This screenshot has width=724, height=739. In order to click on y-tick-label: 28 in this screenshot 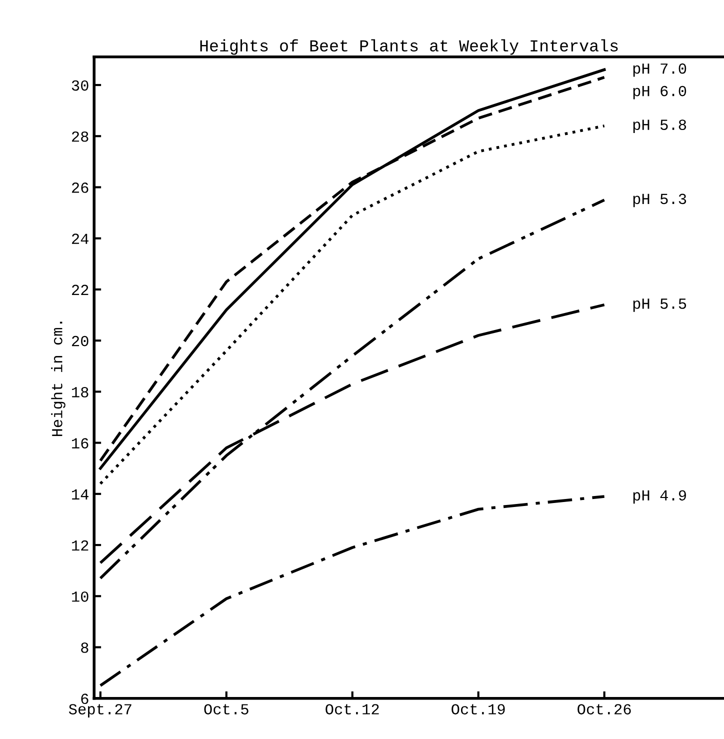, I will do `click(80, 136)`.